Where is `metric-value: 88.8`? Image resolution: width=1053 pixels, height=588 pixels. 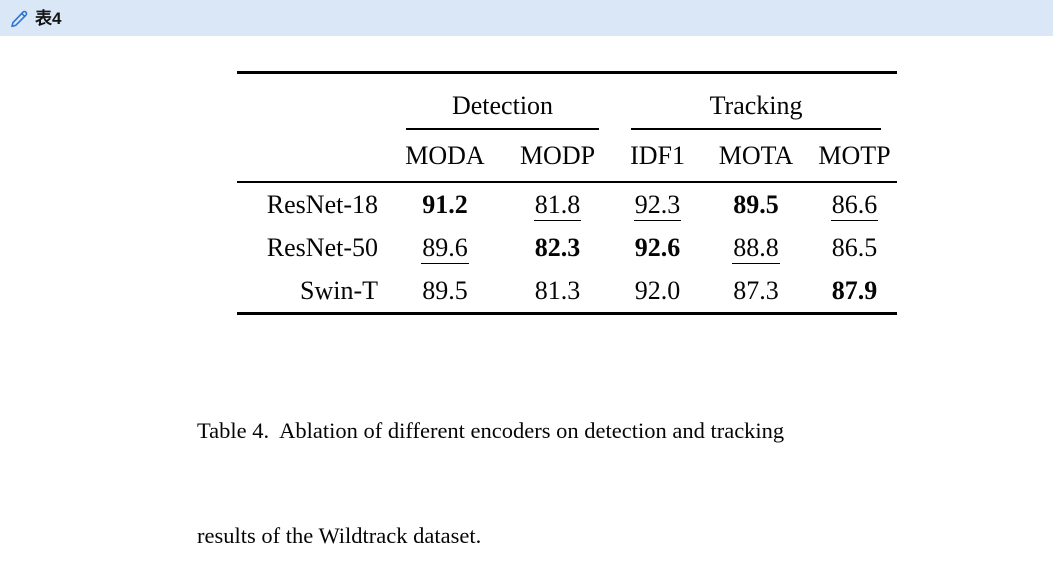
metric-value: 88.8 is located at coordinates (756, 248).